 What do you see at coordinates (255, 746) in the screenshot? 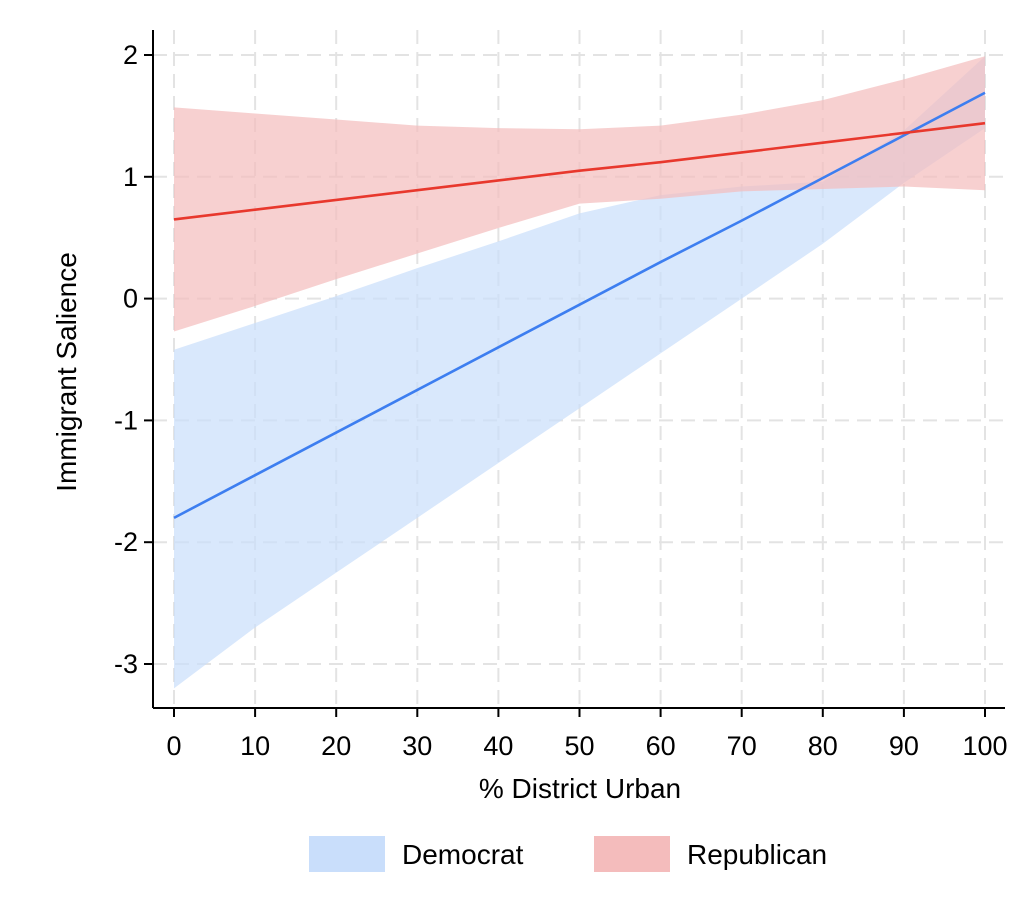
I see `x-tick-label: 10` at bounding box center [255, 746].